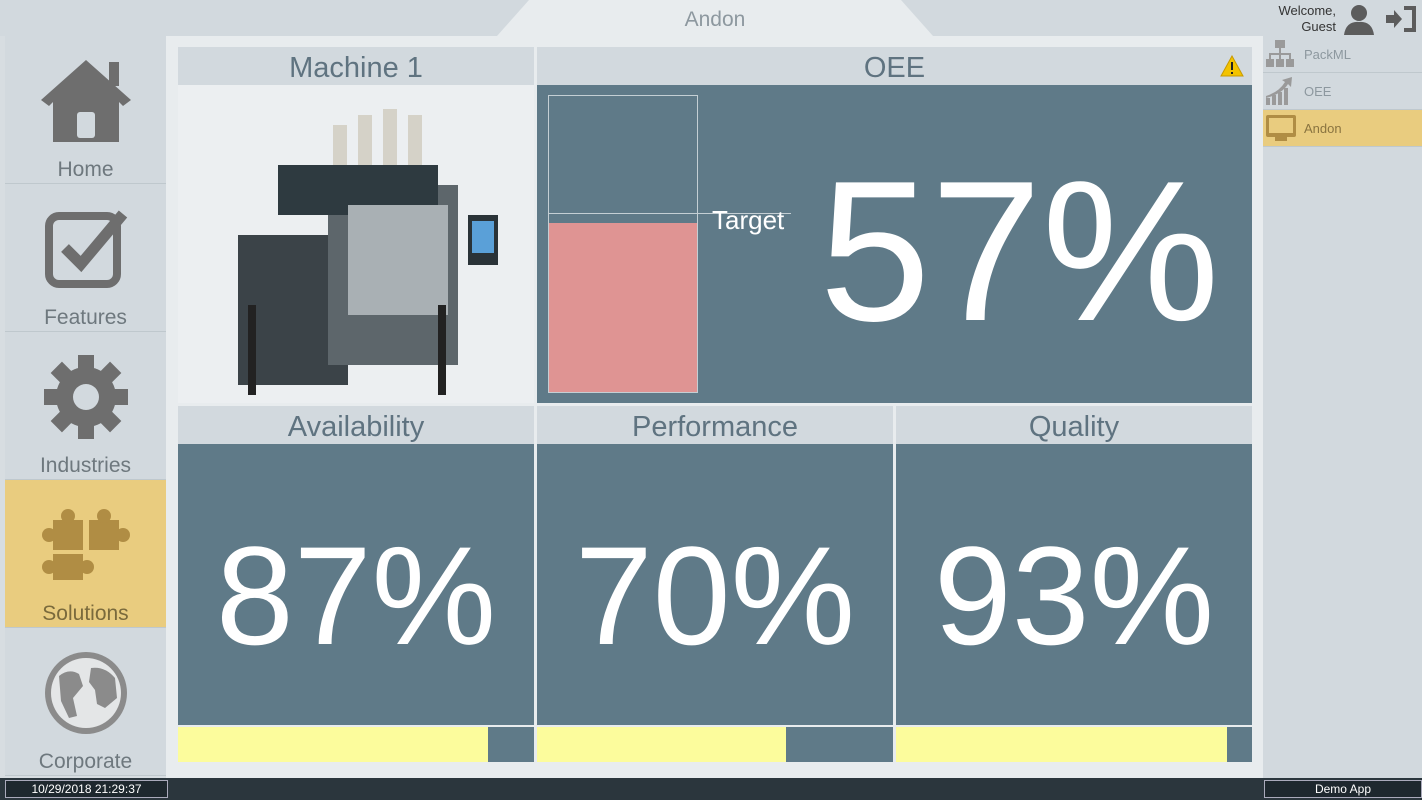 Image resolution: width=1422 pixels, height=800 pixels. What do you see at coordinates (748, 220) in the screenshot?
I see `target-label: Target` at bounding box center [748, 220].